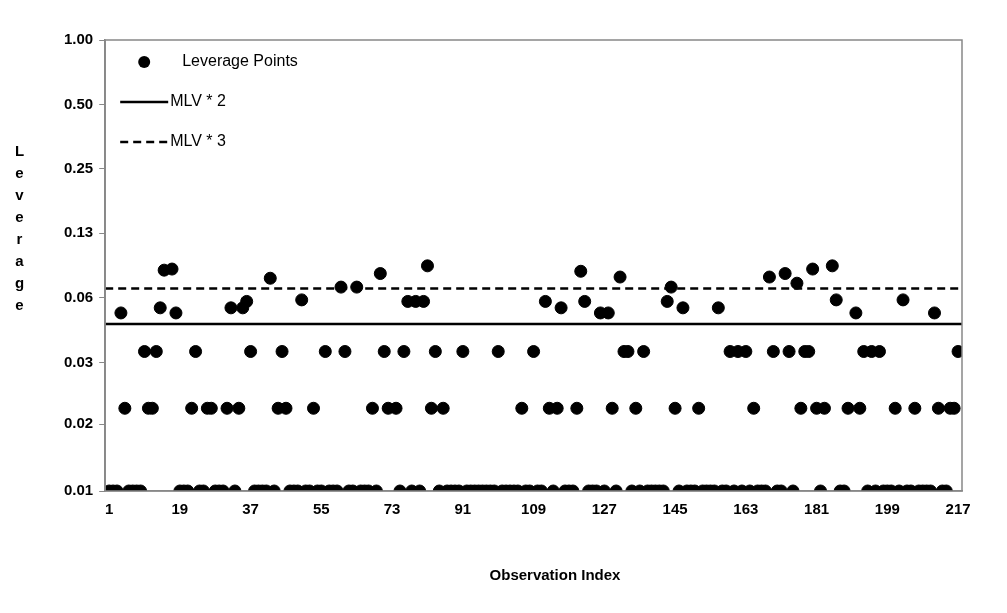 This screenshot has width=1007, height=613. What do you see at coordinates (78, 103) in the screenshot?
I see `y-tick-label: 0.50` at bounding box center [78, 103].